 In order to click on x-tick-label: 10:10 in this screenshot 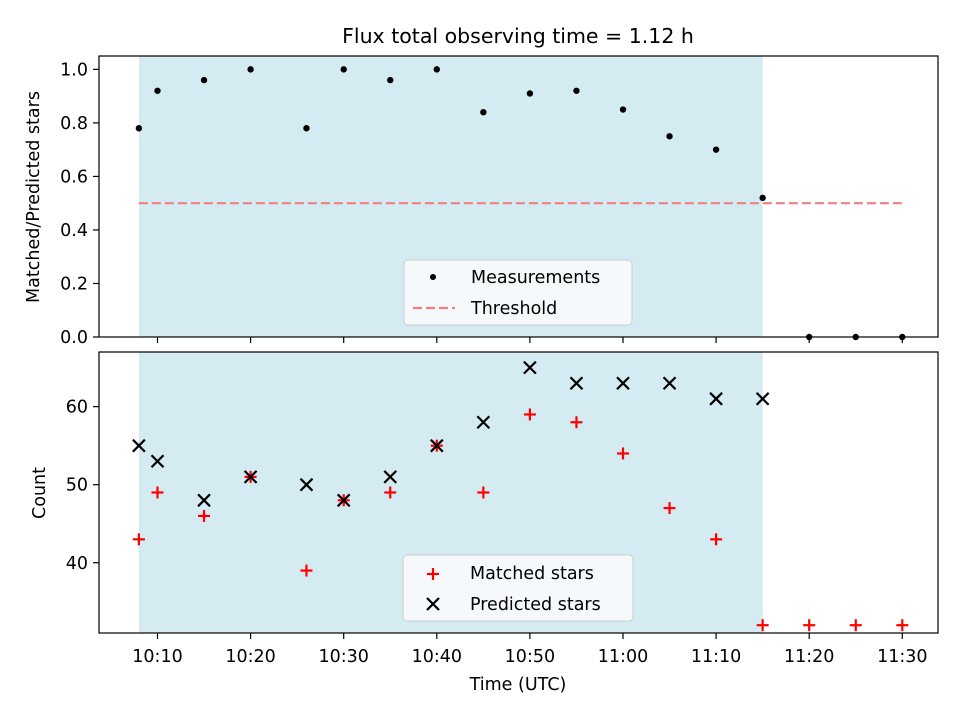, I will do `click(157, 657)`.